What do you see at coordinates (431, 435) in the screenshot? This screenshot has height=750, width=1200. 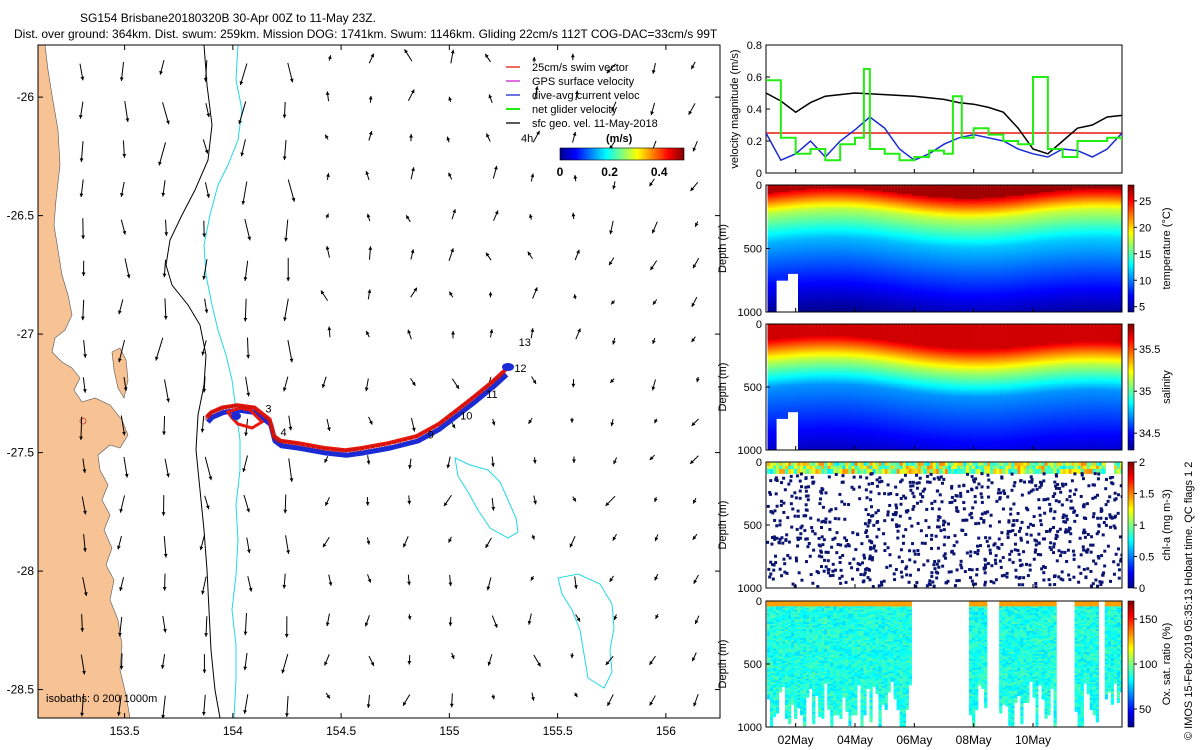 I see `day-label: 9` at bounding box center [431, 435].